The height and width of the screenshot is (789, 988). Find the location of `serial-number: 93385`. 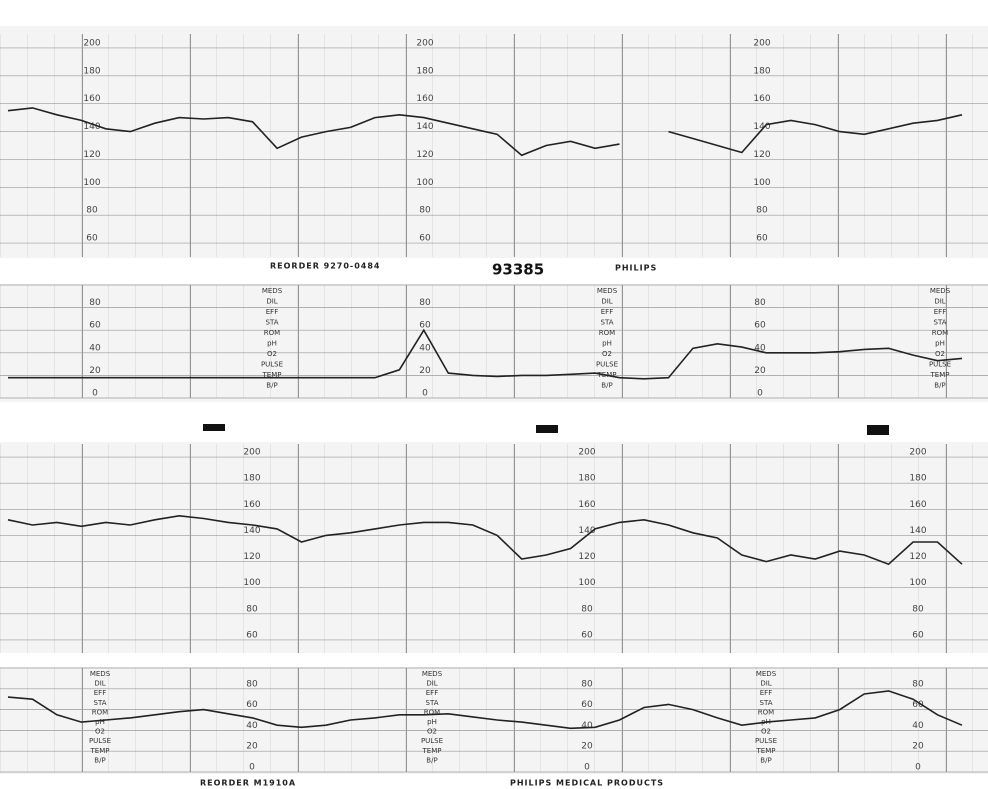

serial-number: 93385 is located at coordinates (518, 270).